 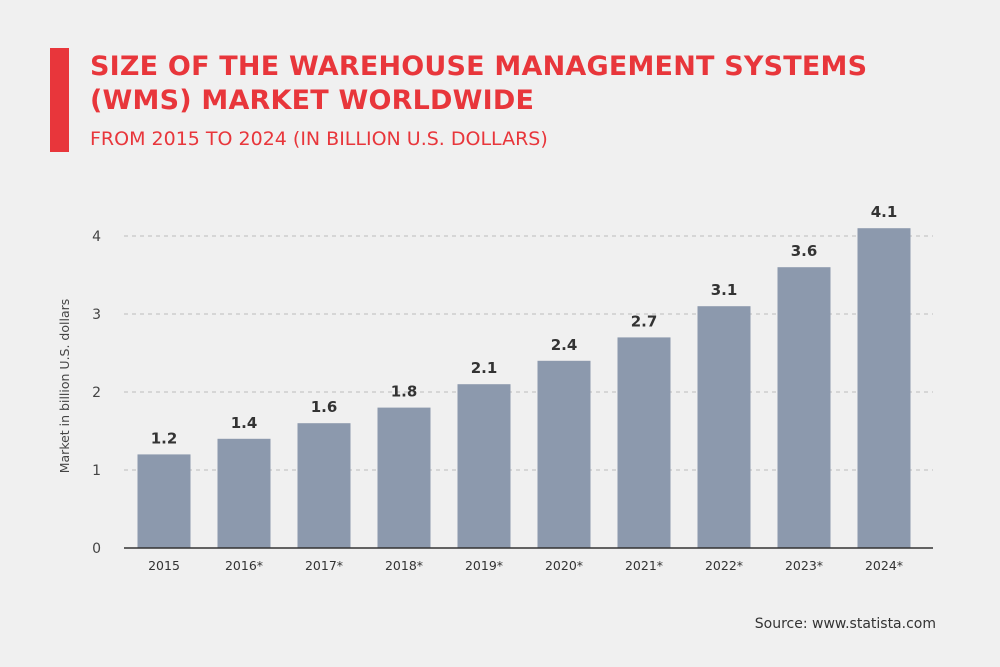 What do you see at coordinates (484, 565) in the screenshot?
I see `x-tick-label: 2019*` at bounding box center [484, 565].